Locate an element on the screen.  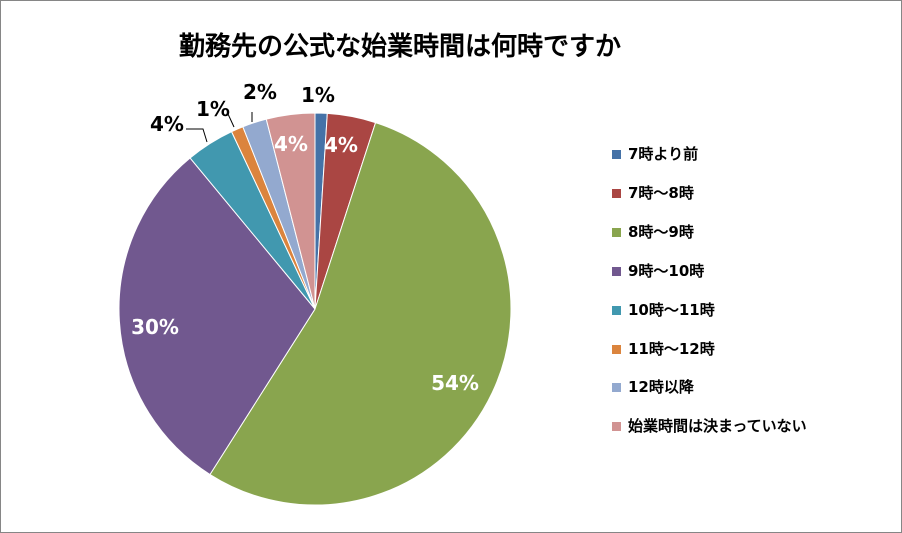
legend-label: 10時～11時 is located at coordinates (671, 309).